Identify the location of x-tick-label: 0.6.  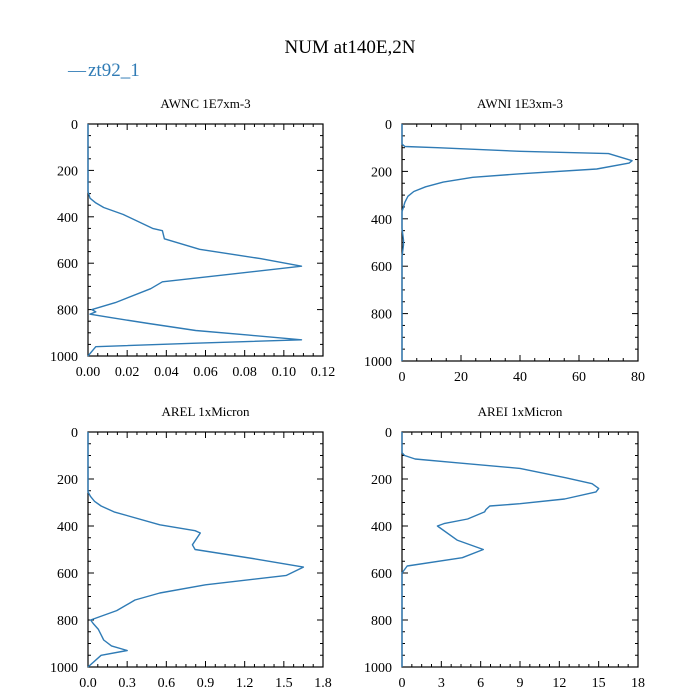
(167, 683).